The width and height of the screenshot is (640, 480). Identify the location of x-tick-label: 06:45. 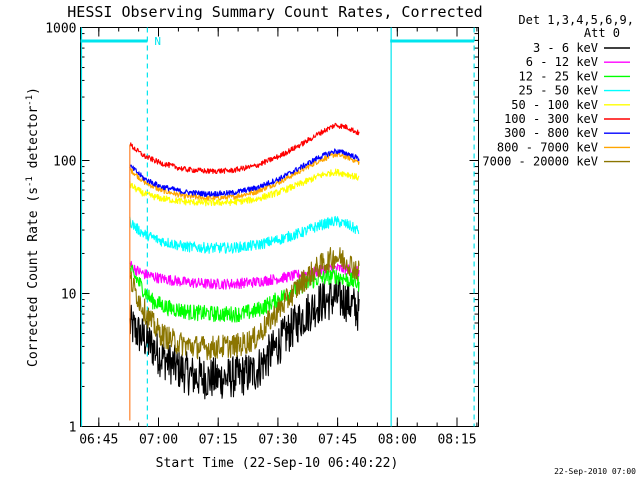
(98, 440).